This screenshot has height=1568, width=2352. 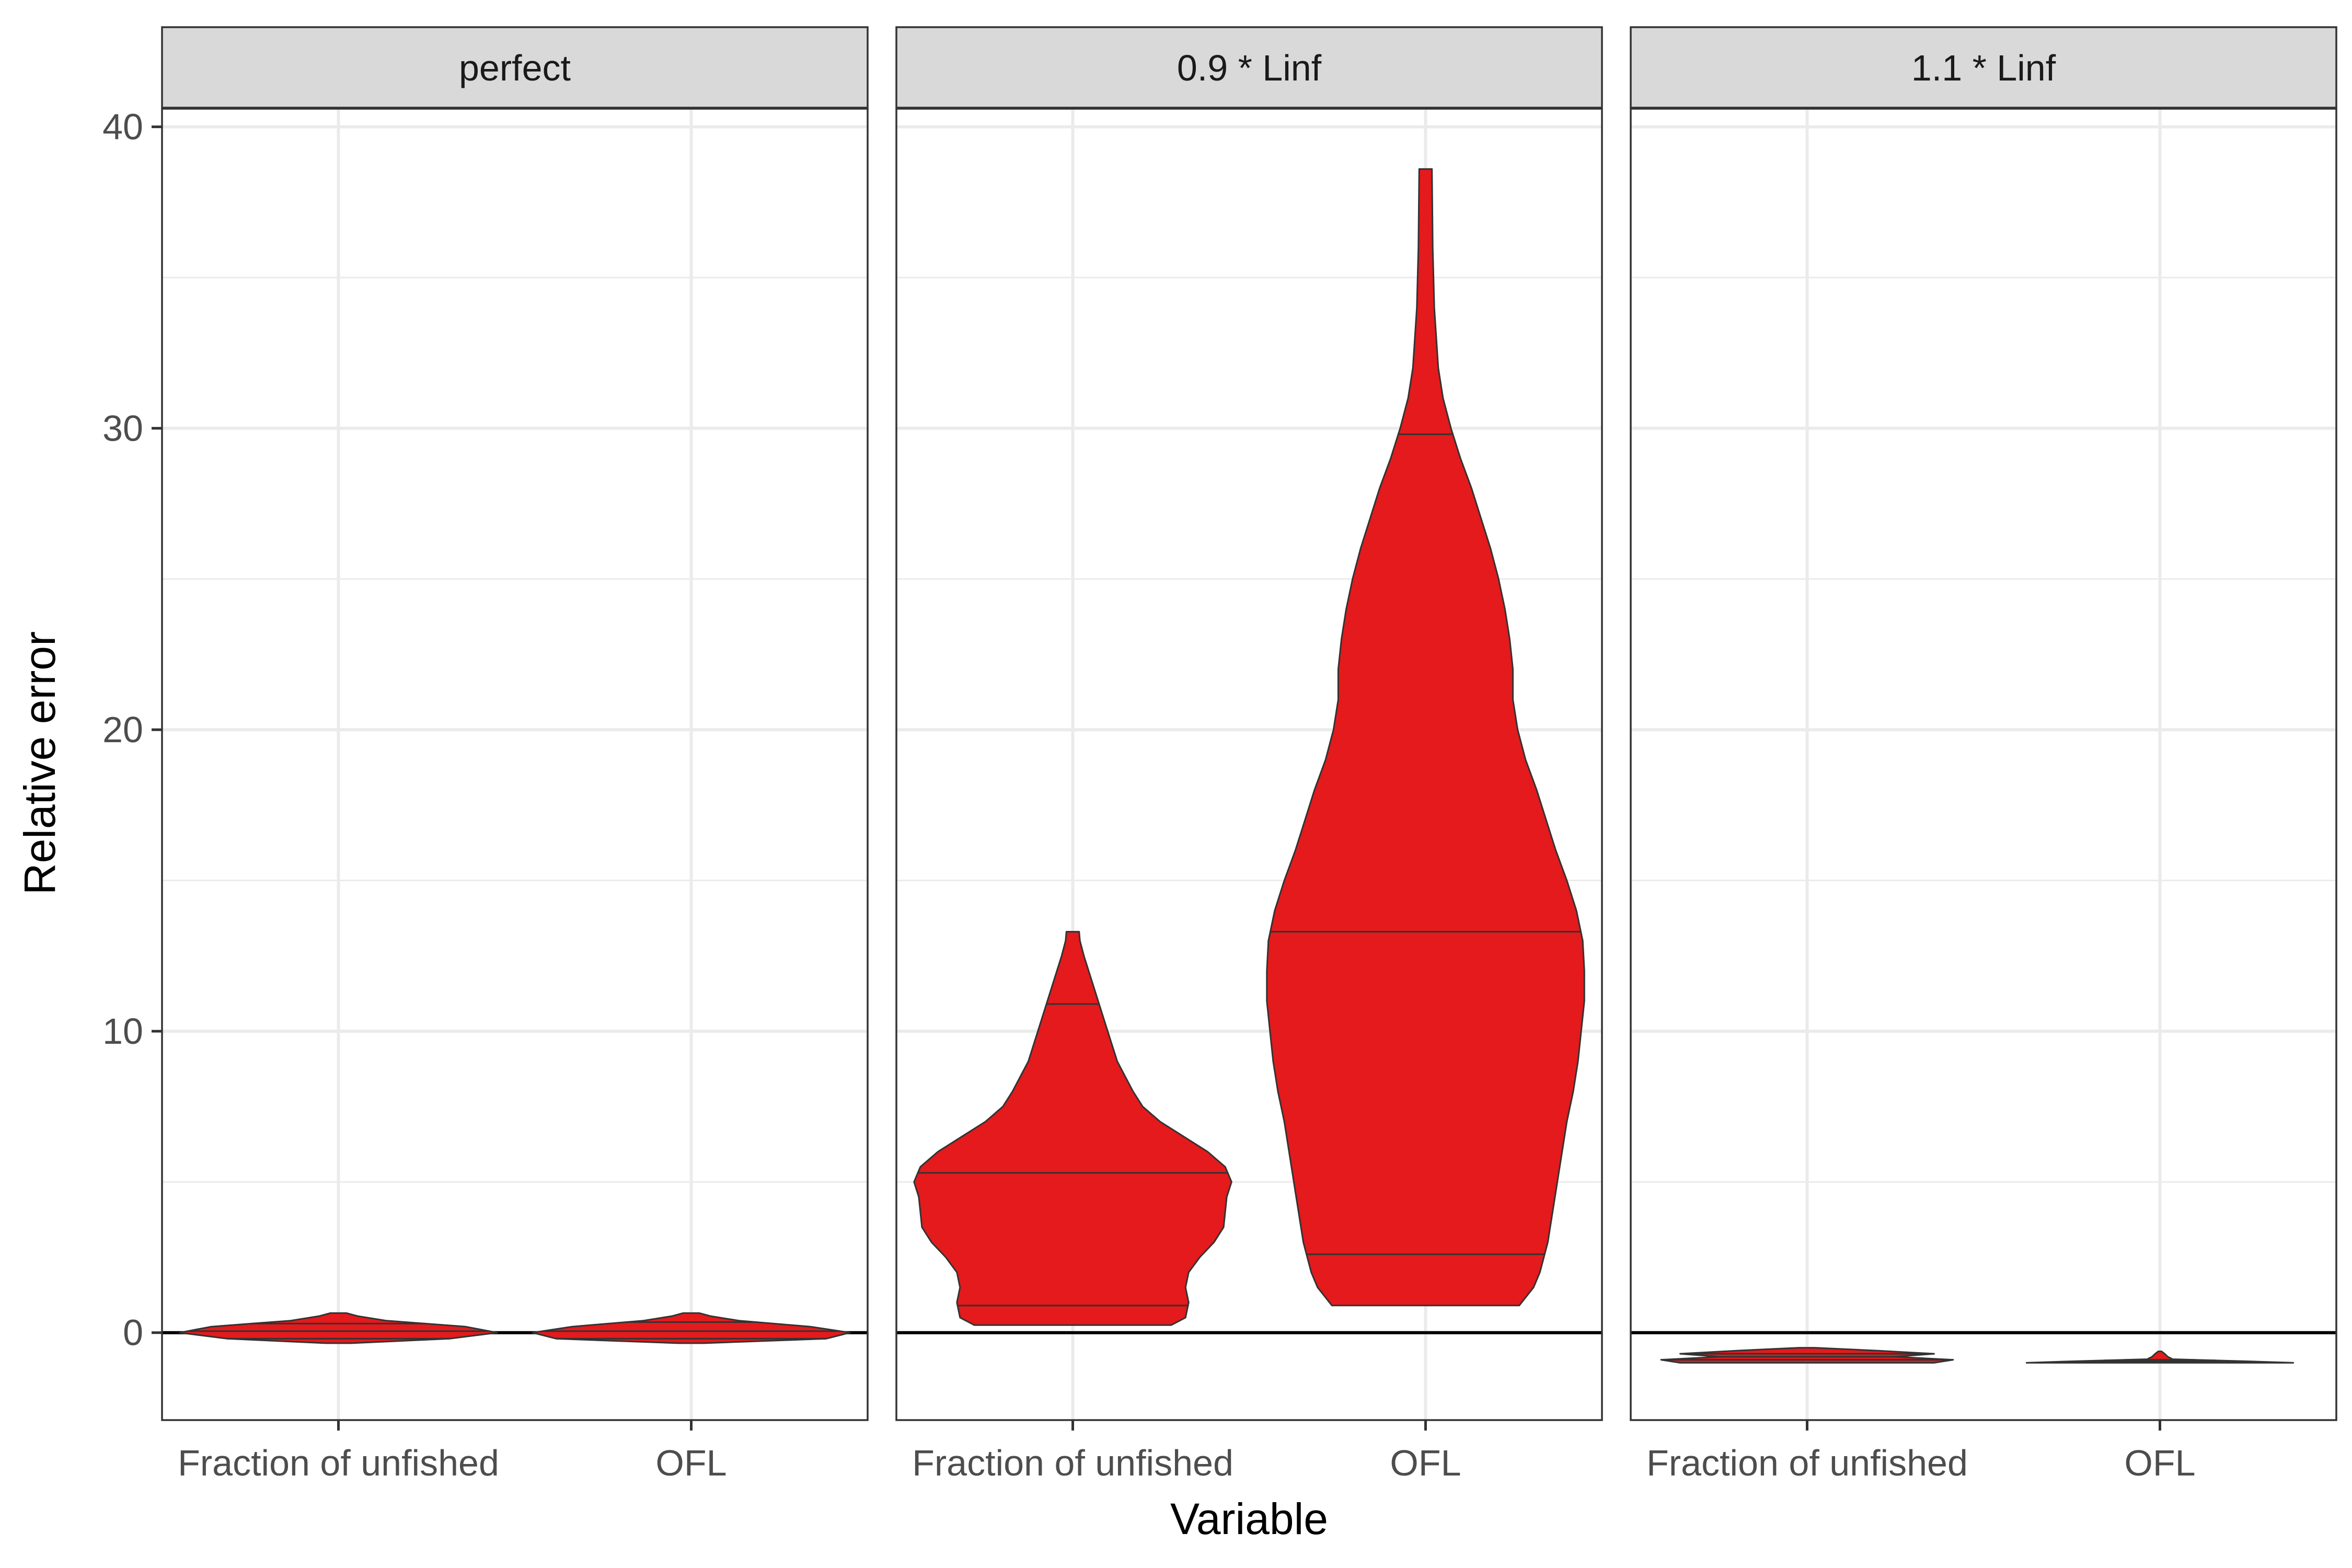 I want to click on facet-strip-label: 1.1 * Linf, so click(x=1983, y=68).